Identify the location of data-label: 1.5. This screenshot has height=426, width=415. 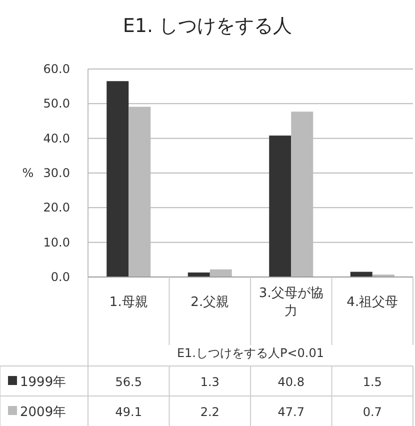
(372, 382).